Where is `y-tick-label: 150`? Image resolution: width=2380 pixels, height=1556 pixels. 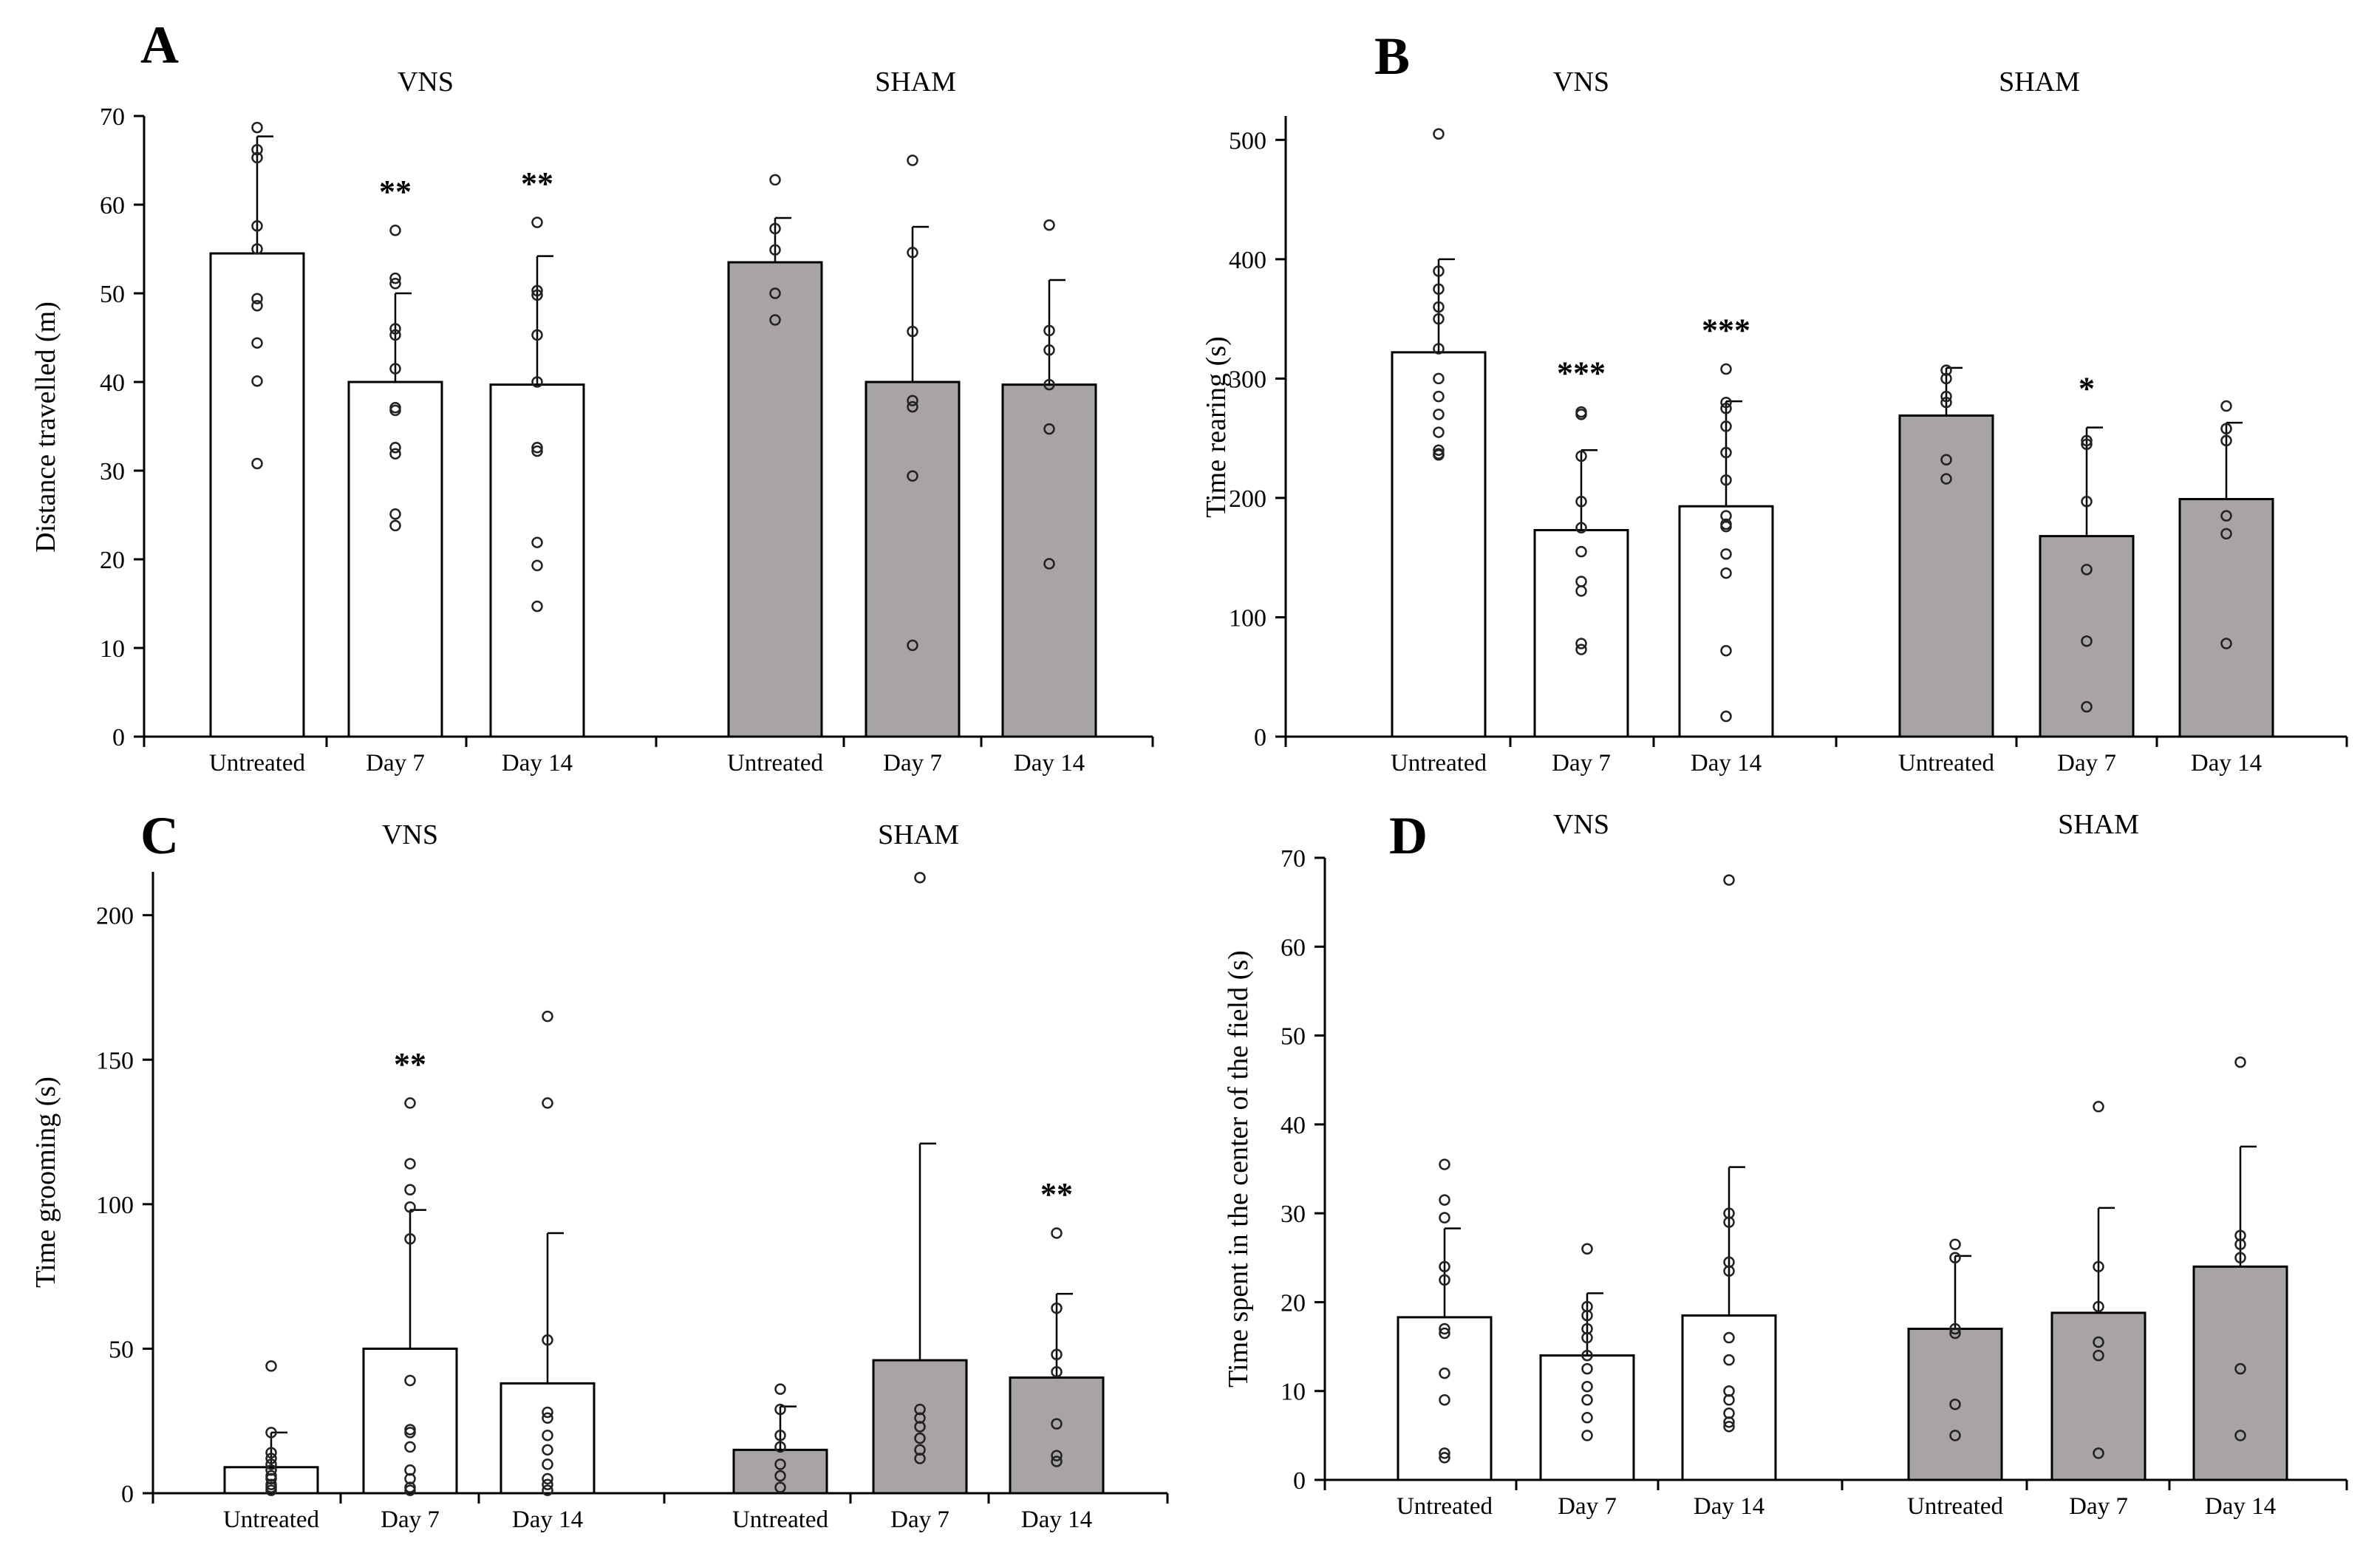 y-tick-label: 150 is located at coordinates (115, 1060).